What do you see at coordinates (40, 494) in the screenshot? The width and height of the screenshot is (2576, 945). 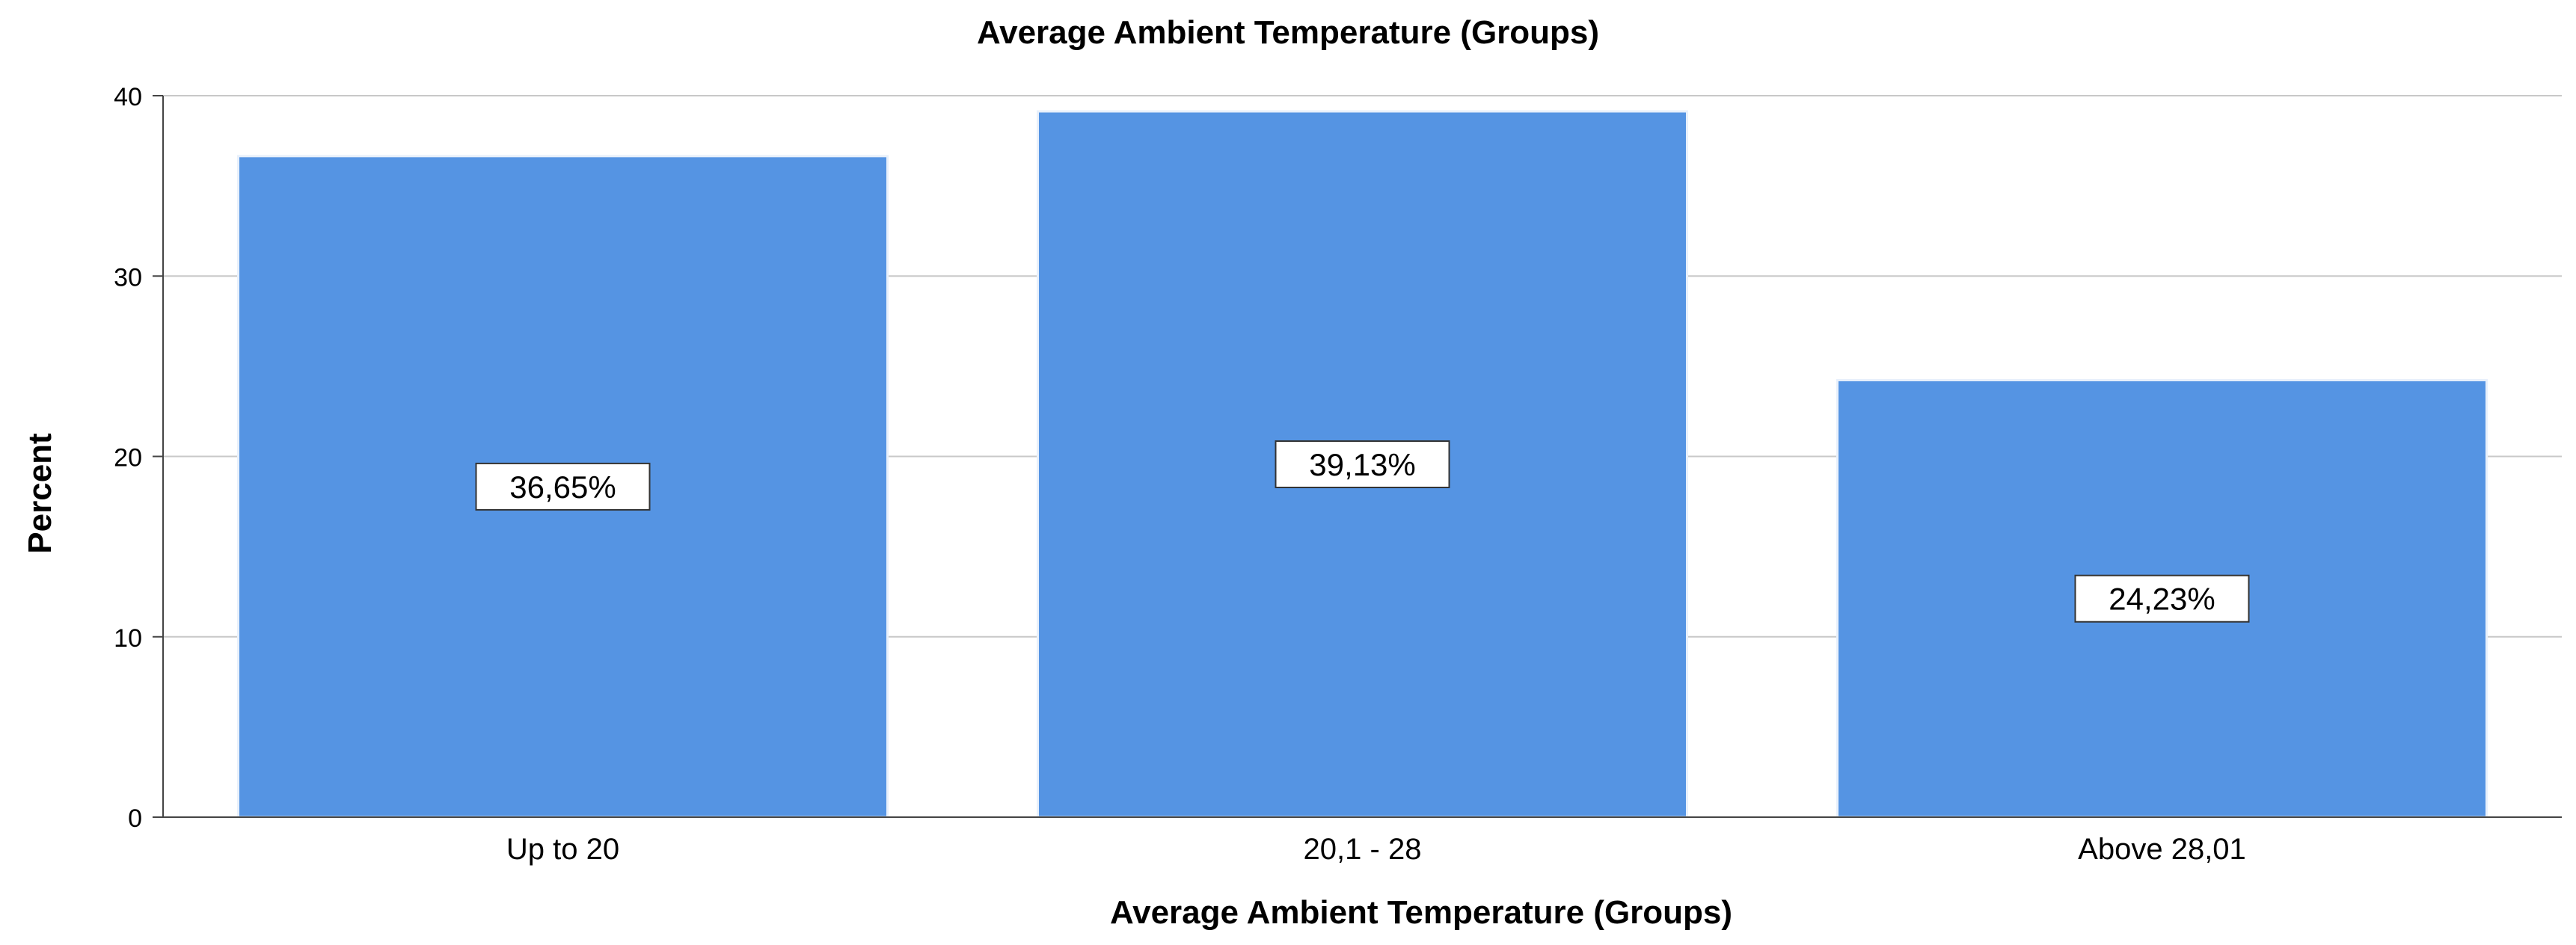 I see `y-axis-label: Percent` at bounding box center [40, 494].